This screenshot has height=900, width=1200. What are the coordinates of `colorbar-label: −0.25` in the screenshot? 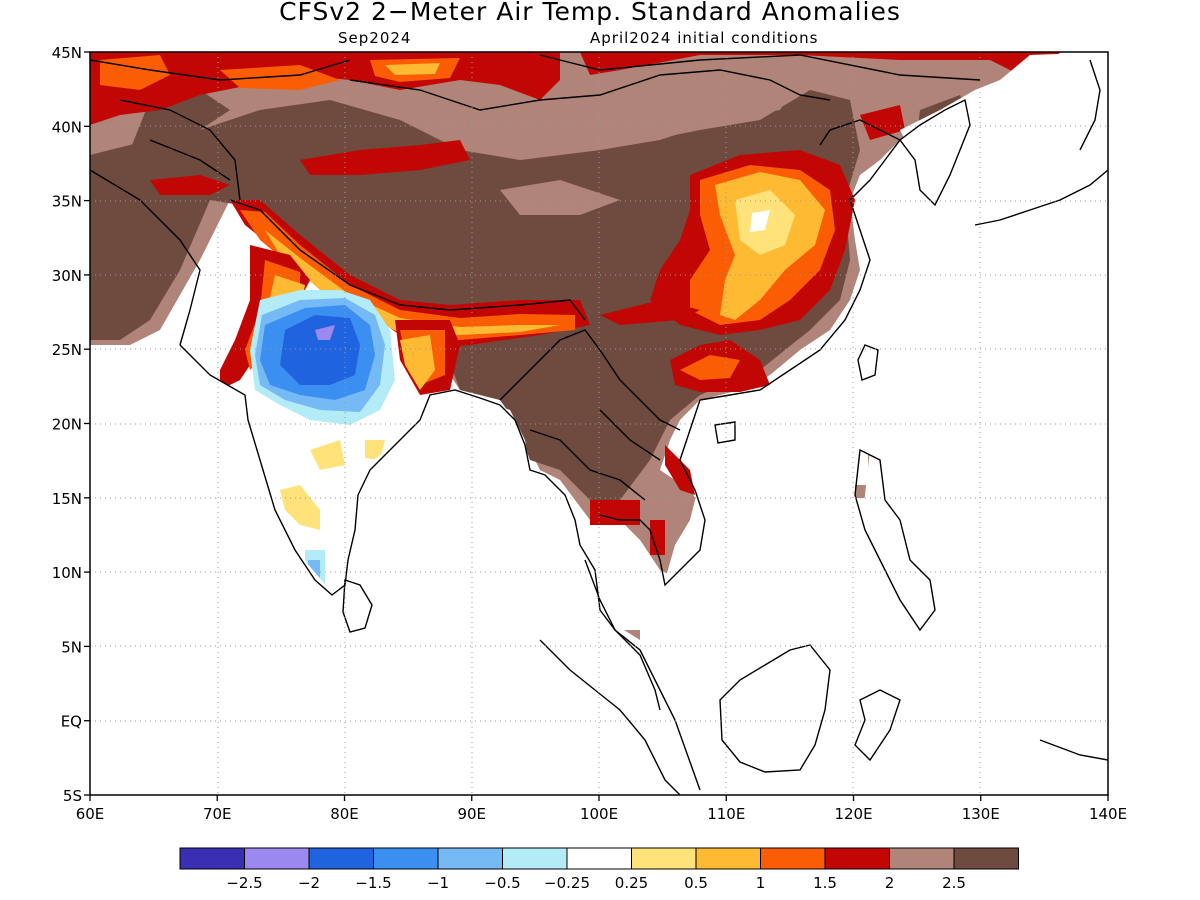 It's located at (567, 883).